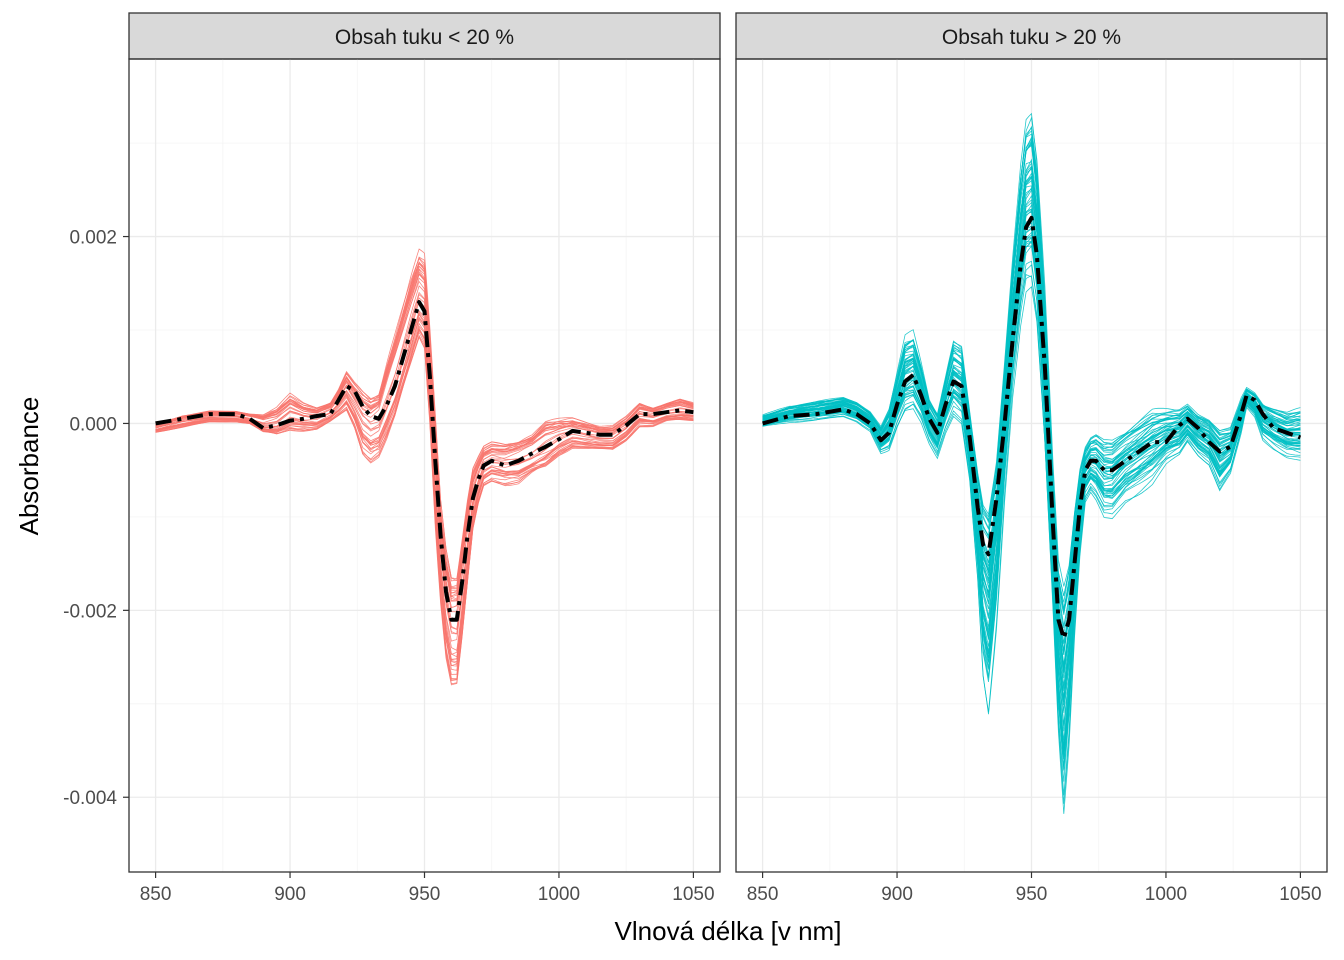 The width and height of the screenshot is (1344, 960). Describe the element at coordinates (93, 424) in the screenshot. I see `y-tick-label: 0.000` at that location.